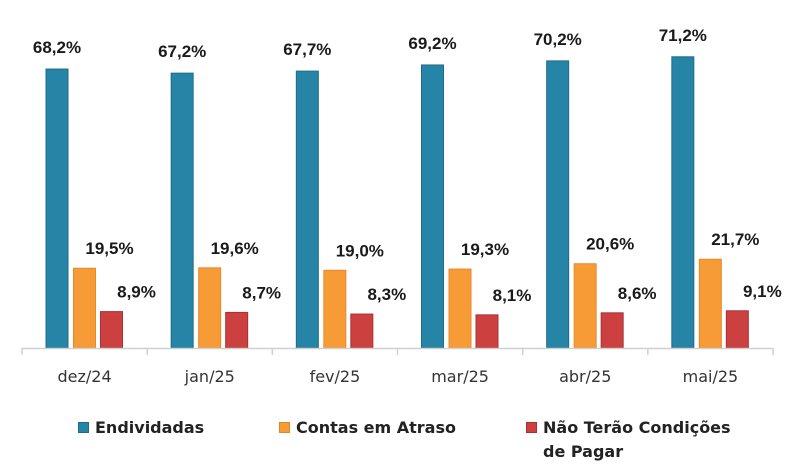  I want to click on data-label: 8,3%, so click(386, 294).